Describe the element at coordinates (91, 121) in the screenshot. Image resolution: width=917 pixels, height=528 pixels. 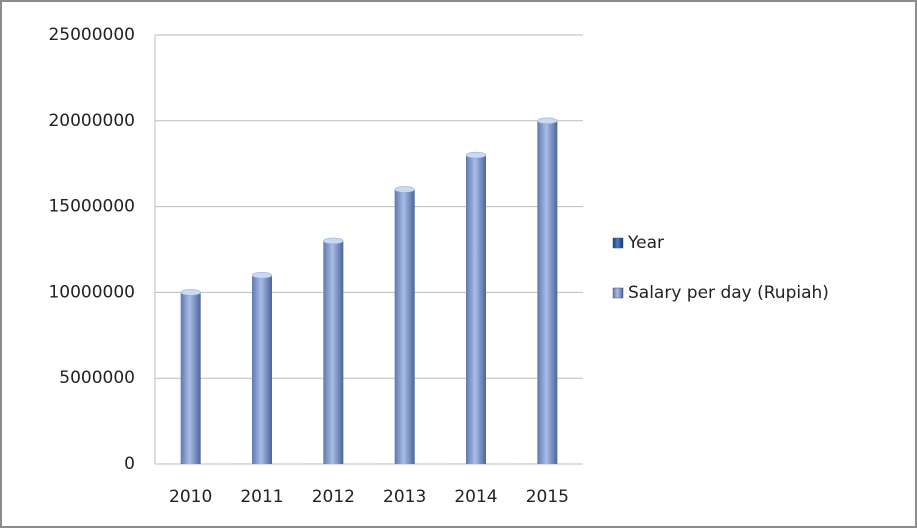
I see `y-tick-label: 20000000` at that location.